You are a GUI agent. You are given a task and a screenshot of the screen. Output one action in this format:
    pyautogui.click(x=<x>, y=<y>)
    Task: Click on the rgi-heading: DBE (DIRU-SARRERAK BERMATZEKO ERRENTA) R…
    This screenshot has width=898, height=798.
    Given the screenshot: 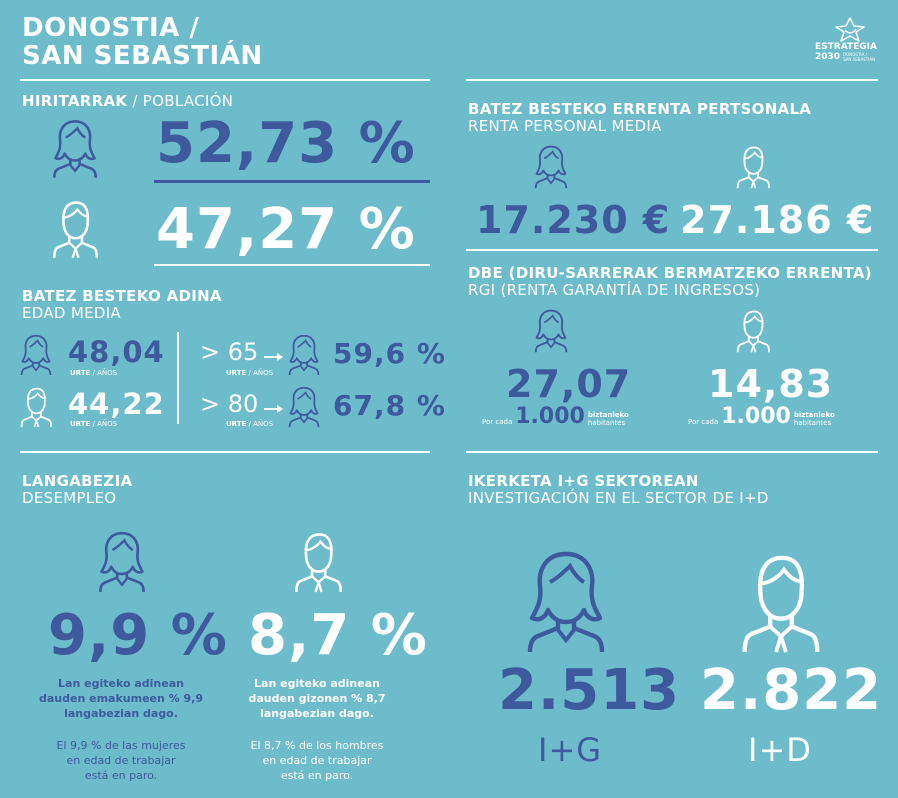 What is the action you would take?
    pyautogui.click(x=670, y=282)
    